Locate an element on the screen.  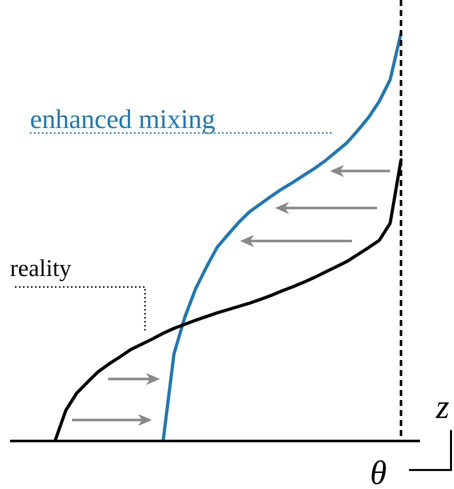
text: reality is located at coordinates (41, 269).